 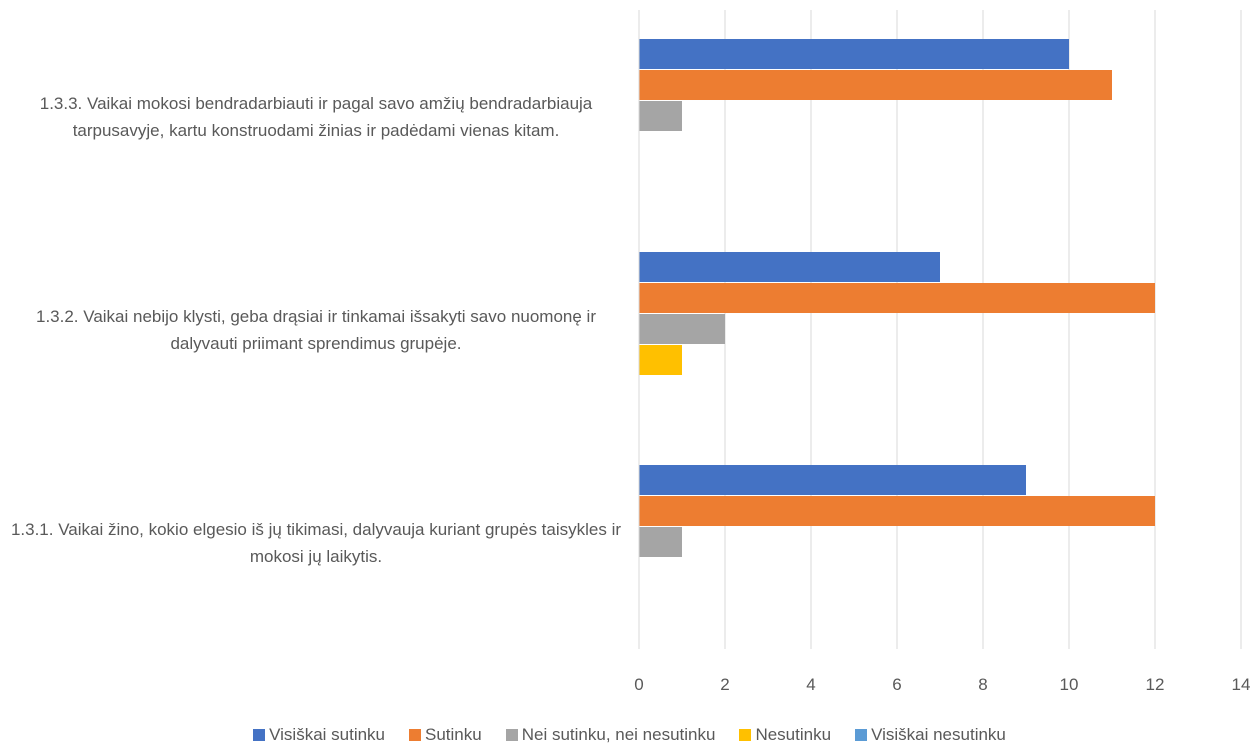 I want to click on x-tick-label: 14, so click(x=1241, y=684).